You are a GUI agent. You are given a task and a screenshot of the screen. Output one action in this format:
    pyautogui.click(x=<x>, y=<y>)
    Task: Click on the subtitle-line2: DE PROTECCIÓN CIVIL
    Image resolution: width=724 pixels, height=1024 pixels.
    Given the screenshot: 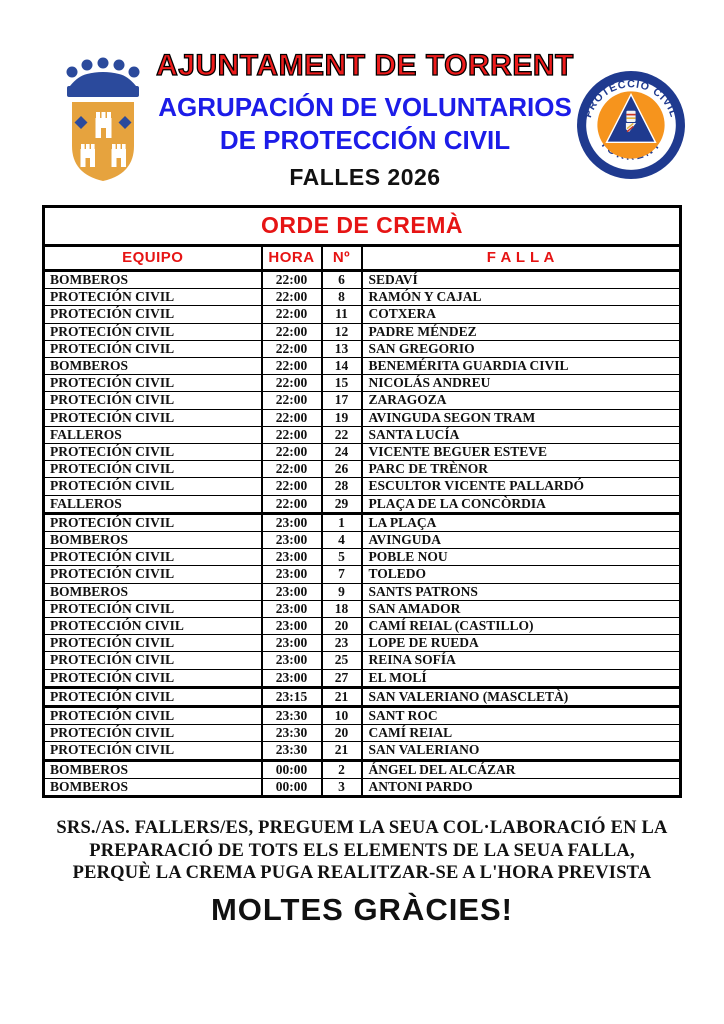 What is the action you would take?
    pyautogui.click(x=365, y=139)
    